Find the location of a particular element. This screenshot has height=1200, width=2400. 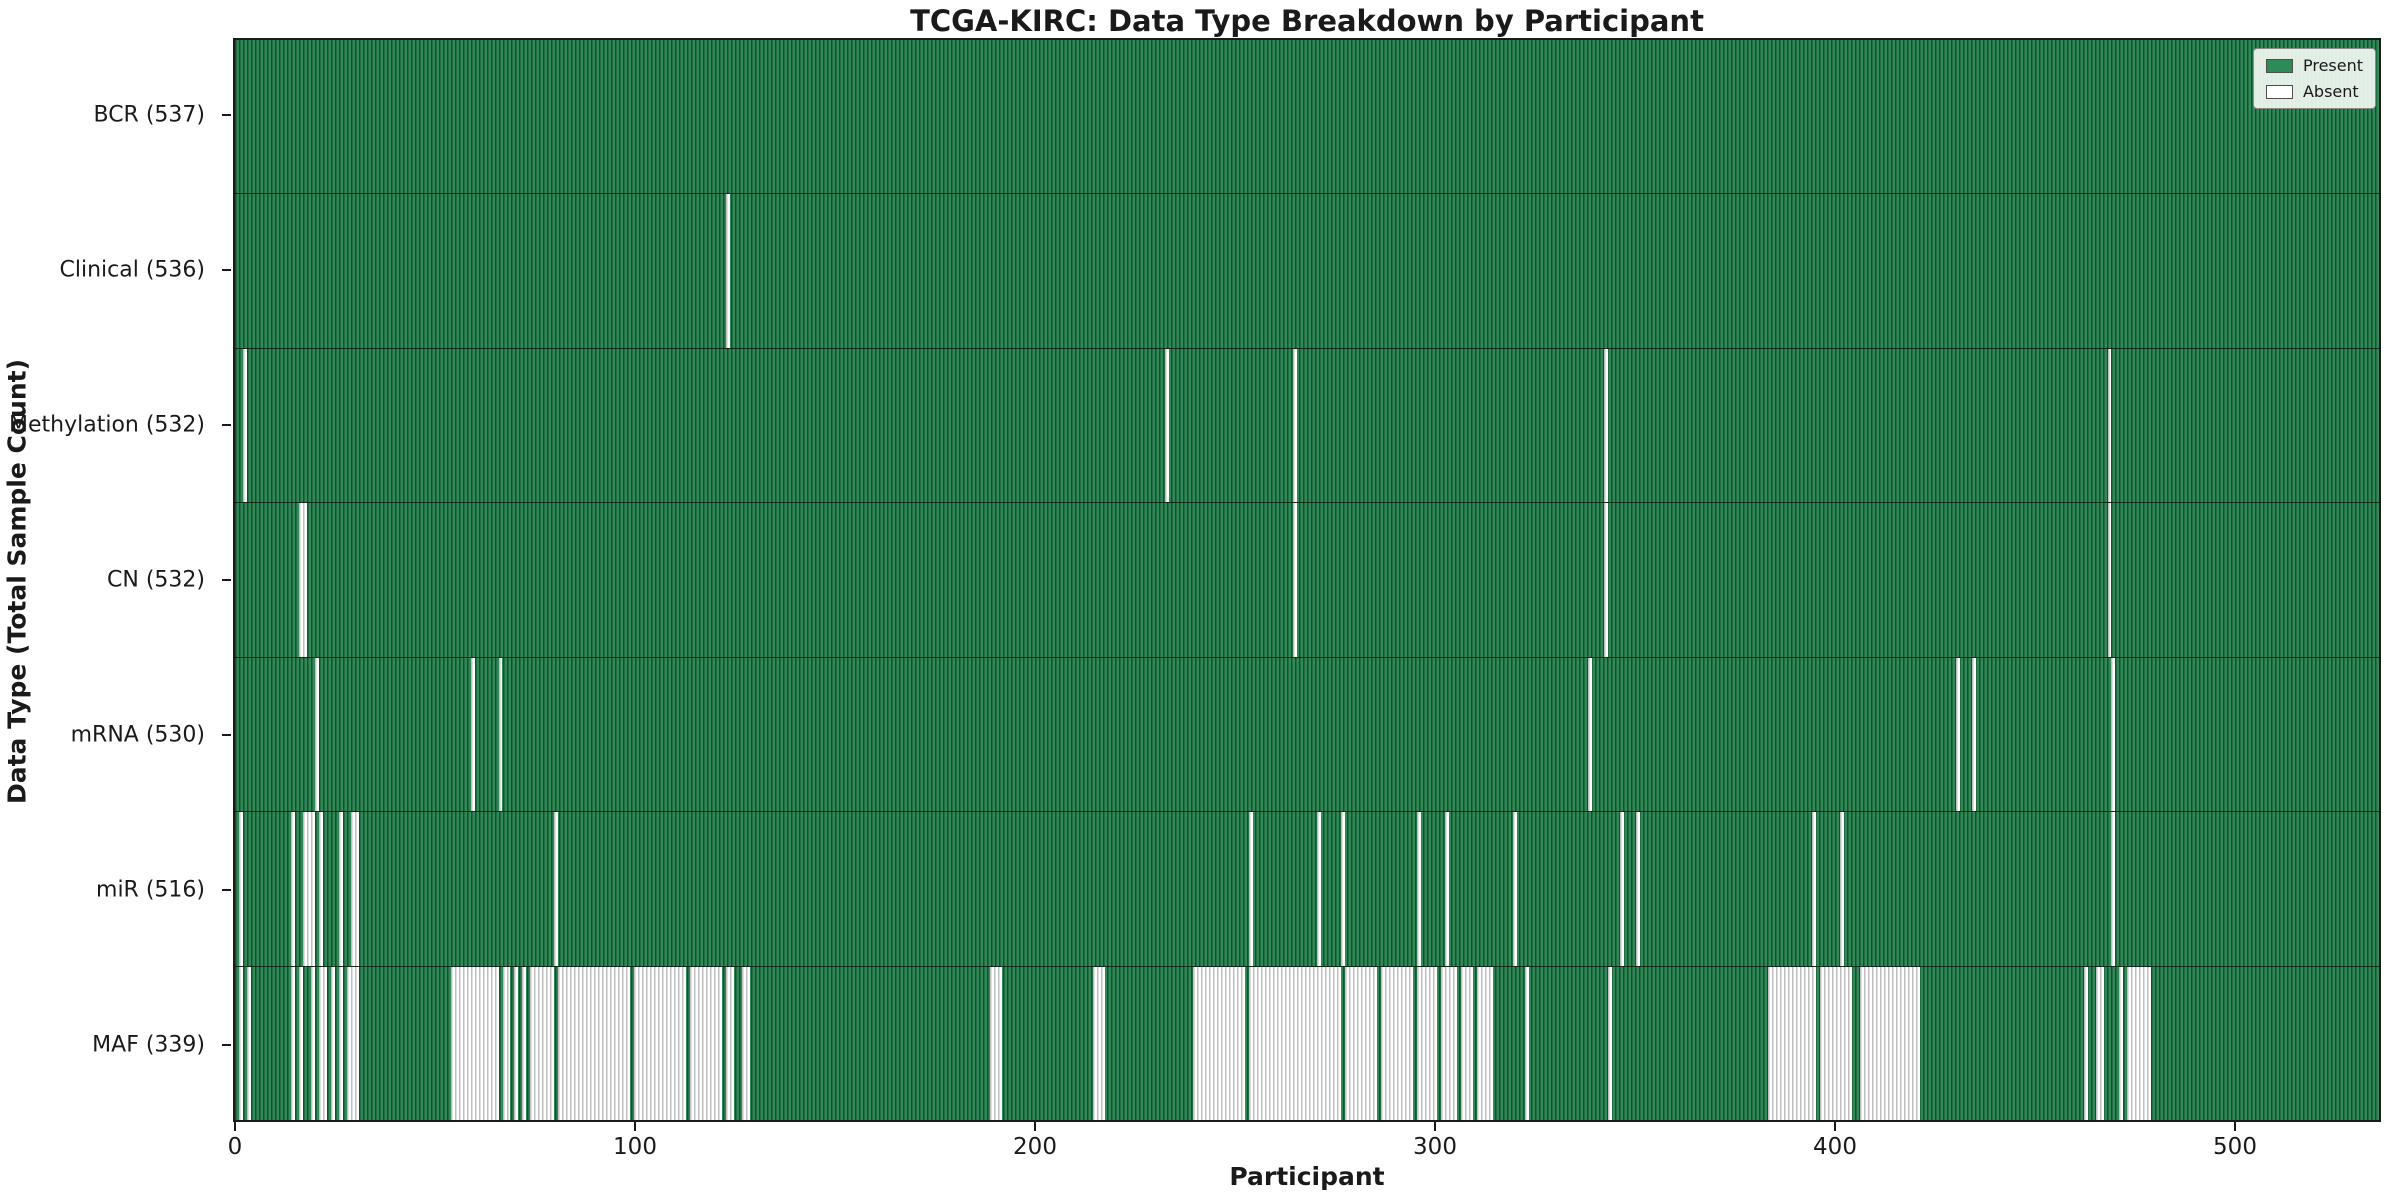

row-maf is located at coordinates (1307, 1043).